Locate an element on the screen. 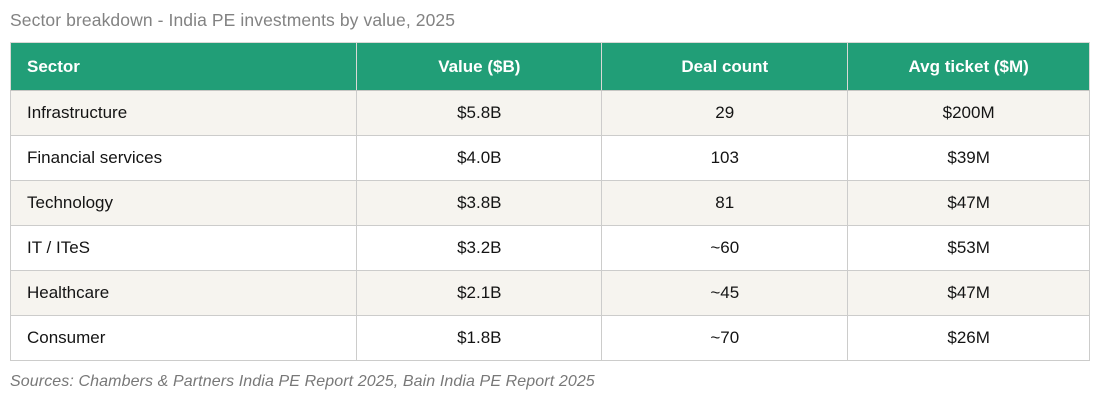 This screenshot has height=403, width=1100. cell-deal-count: ~60 is located at coordinates (725, 248).